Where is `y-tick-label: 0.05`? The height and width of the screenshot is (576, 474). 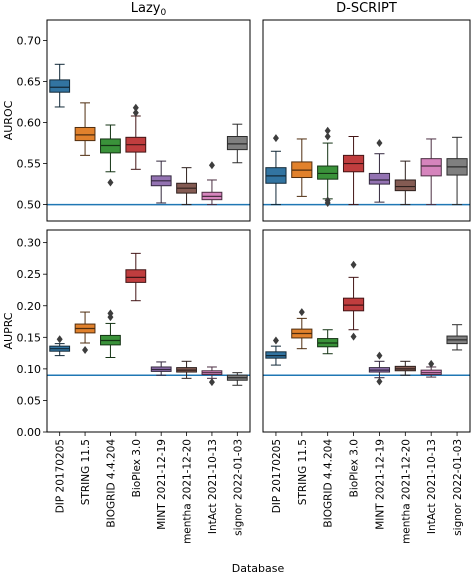 y-tick-label: 0.05 is located at coordinates (29, 400).